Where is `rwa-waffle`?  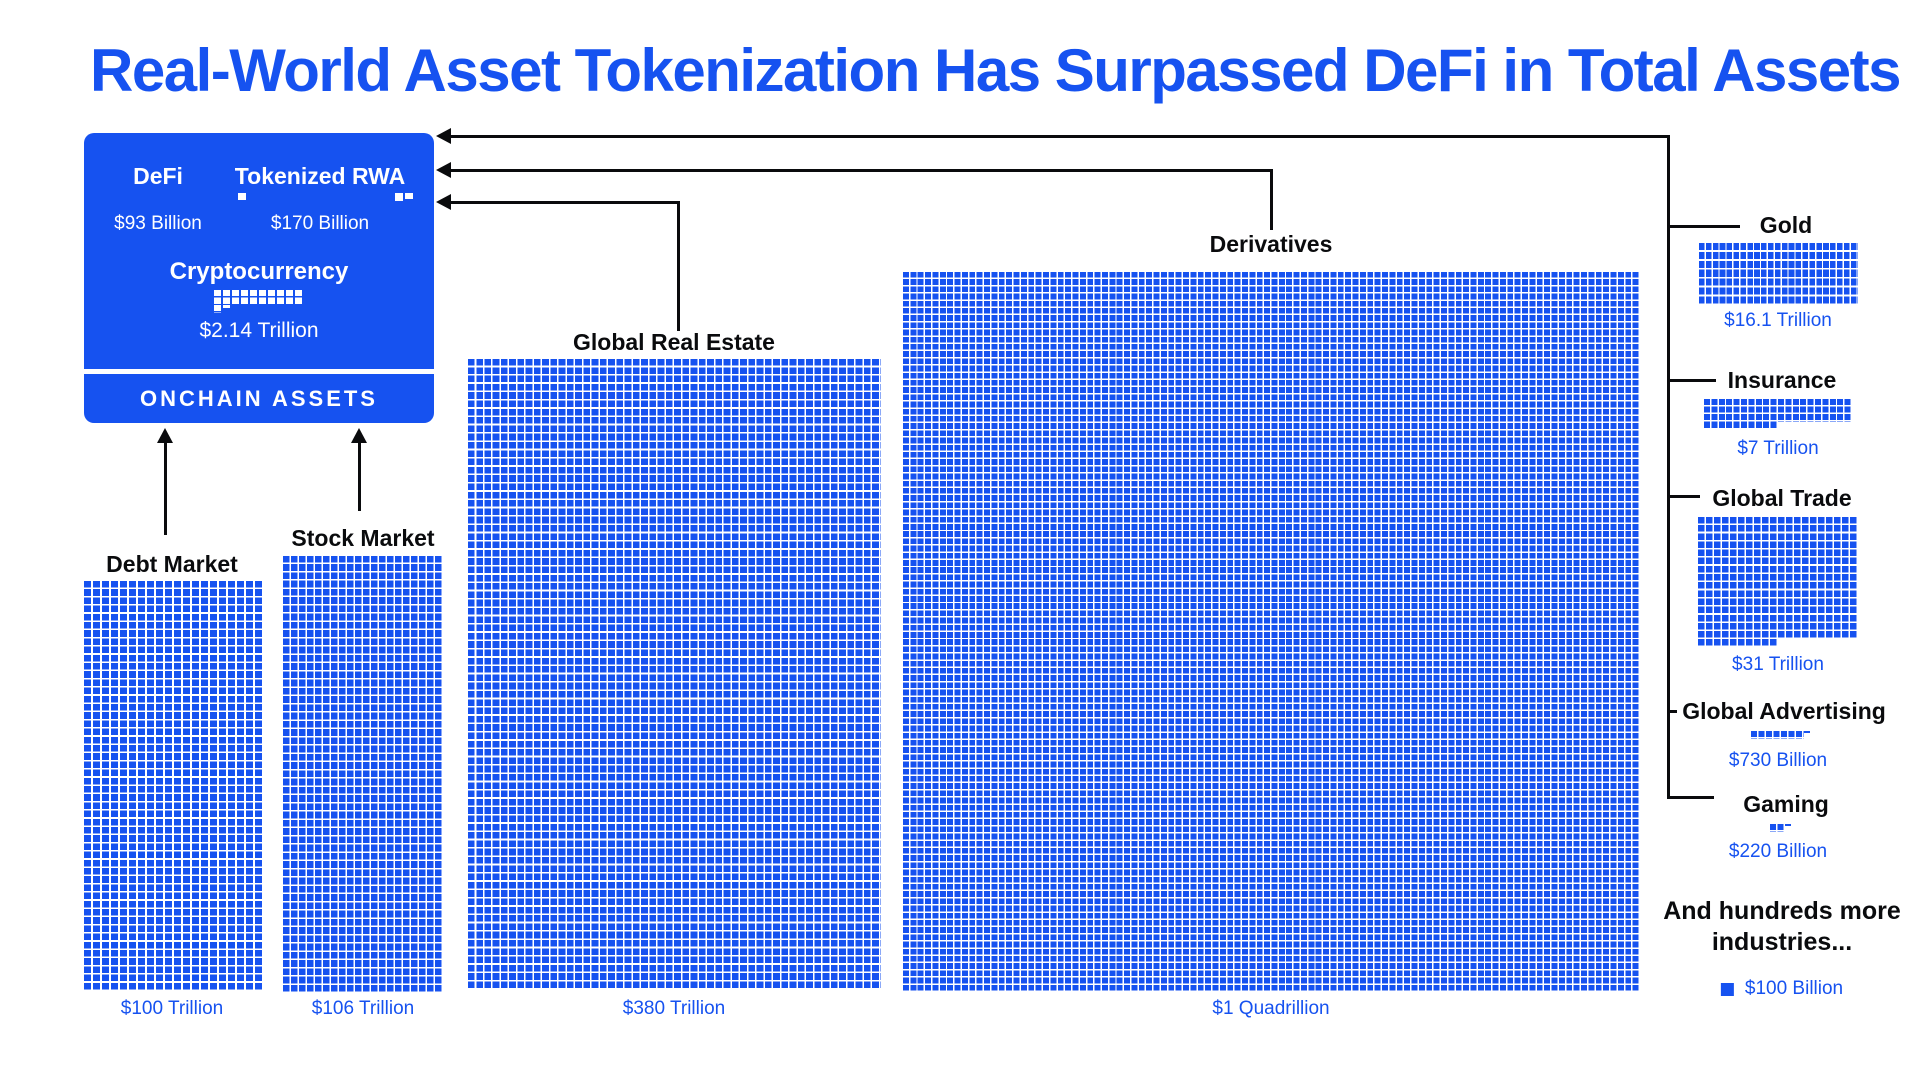 rwa-waffle is located at coordinates (404, 197).